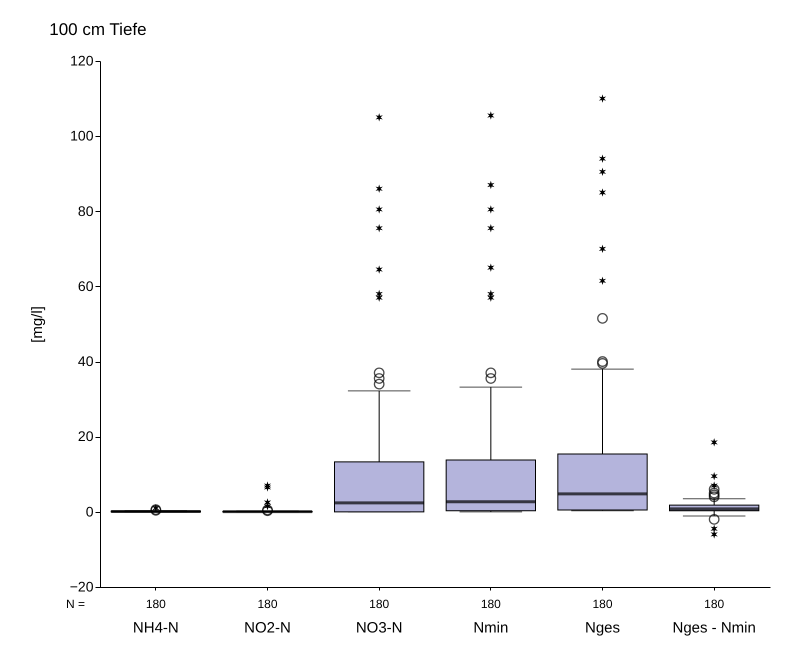  Describe the element at coordinates (82, 60) in the screenshot. I see `y-tick-label: 120` at that location.